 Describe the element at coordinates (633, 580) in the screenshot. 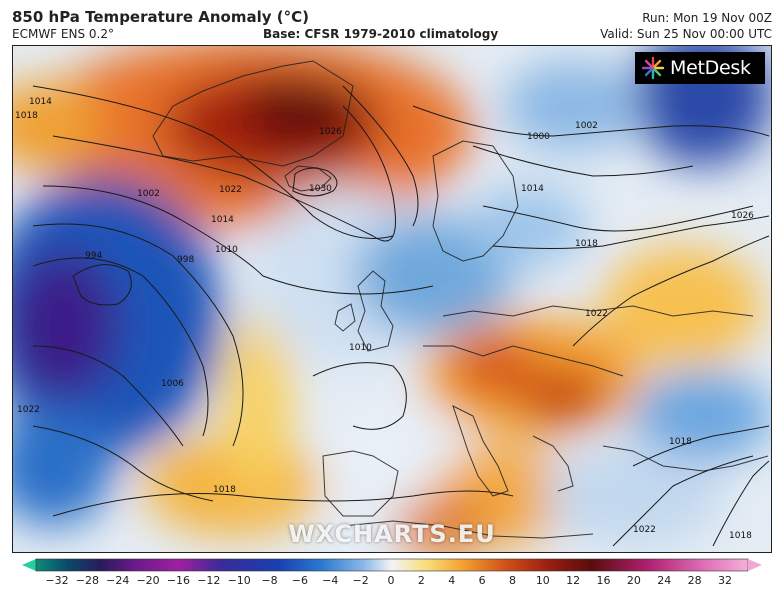

I see `colorbar-tick-label: 20` at that location.